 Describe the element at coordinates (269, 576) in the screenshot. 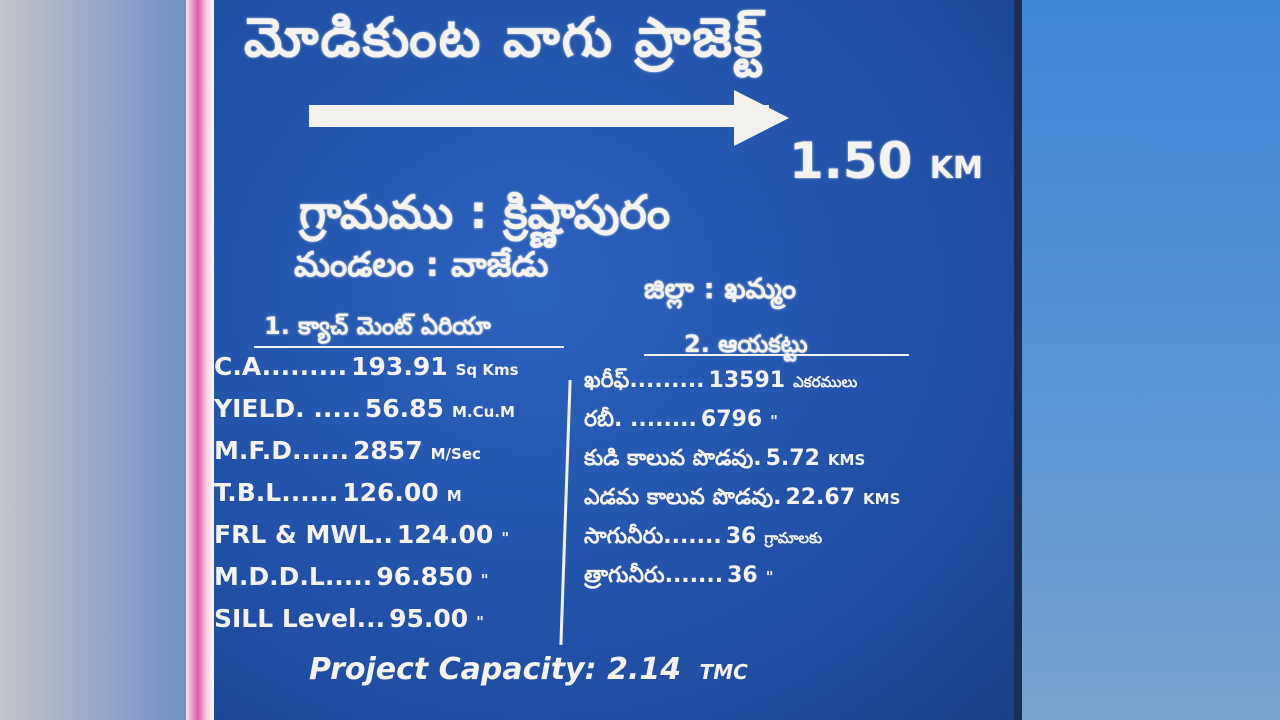

I see `row-label: M.D.D.L` at that location.